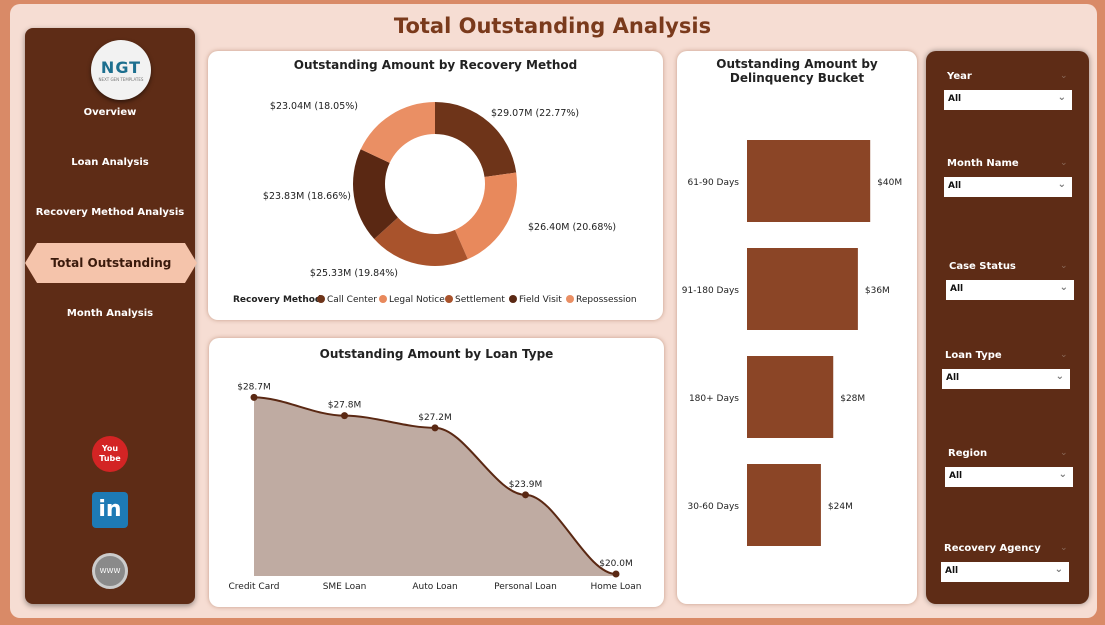 This screenshot has height=625, width=1105. What do you see at coordinates (982, 266) in the screenshot?
I see `filter-label-case-status: Case Status` at bounding box center [982, 266].